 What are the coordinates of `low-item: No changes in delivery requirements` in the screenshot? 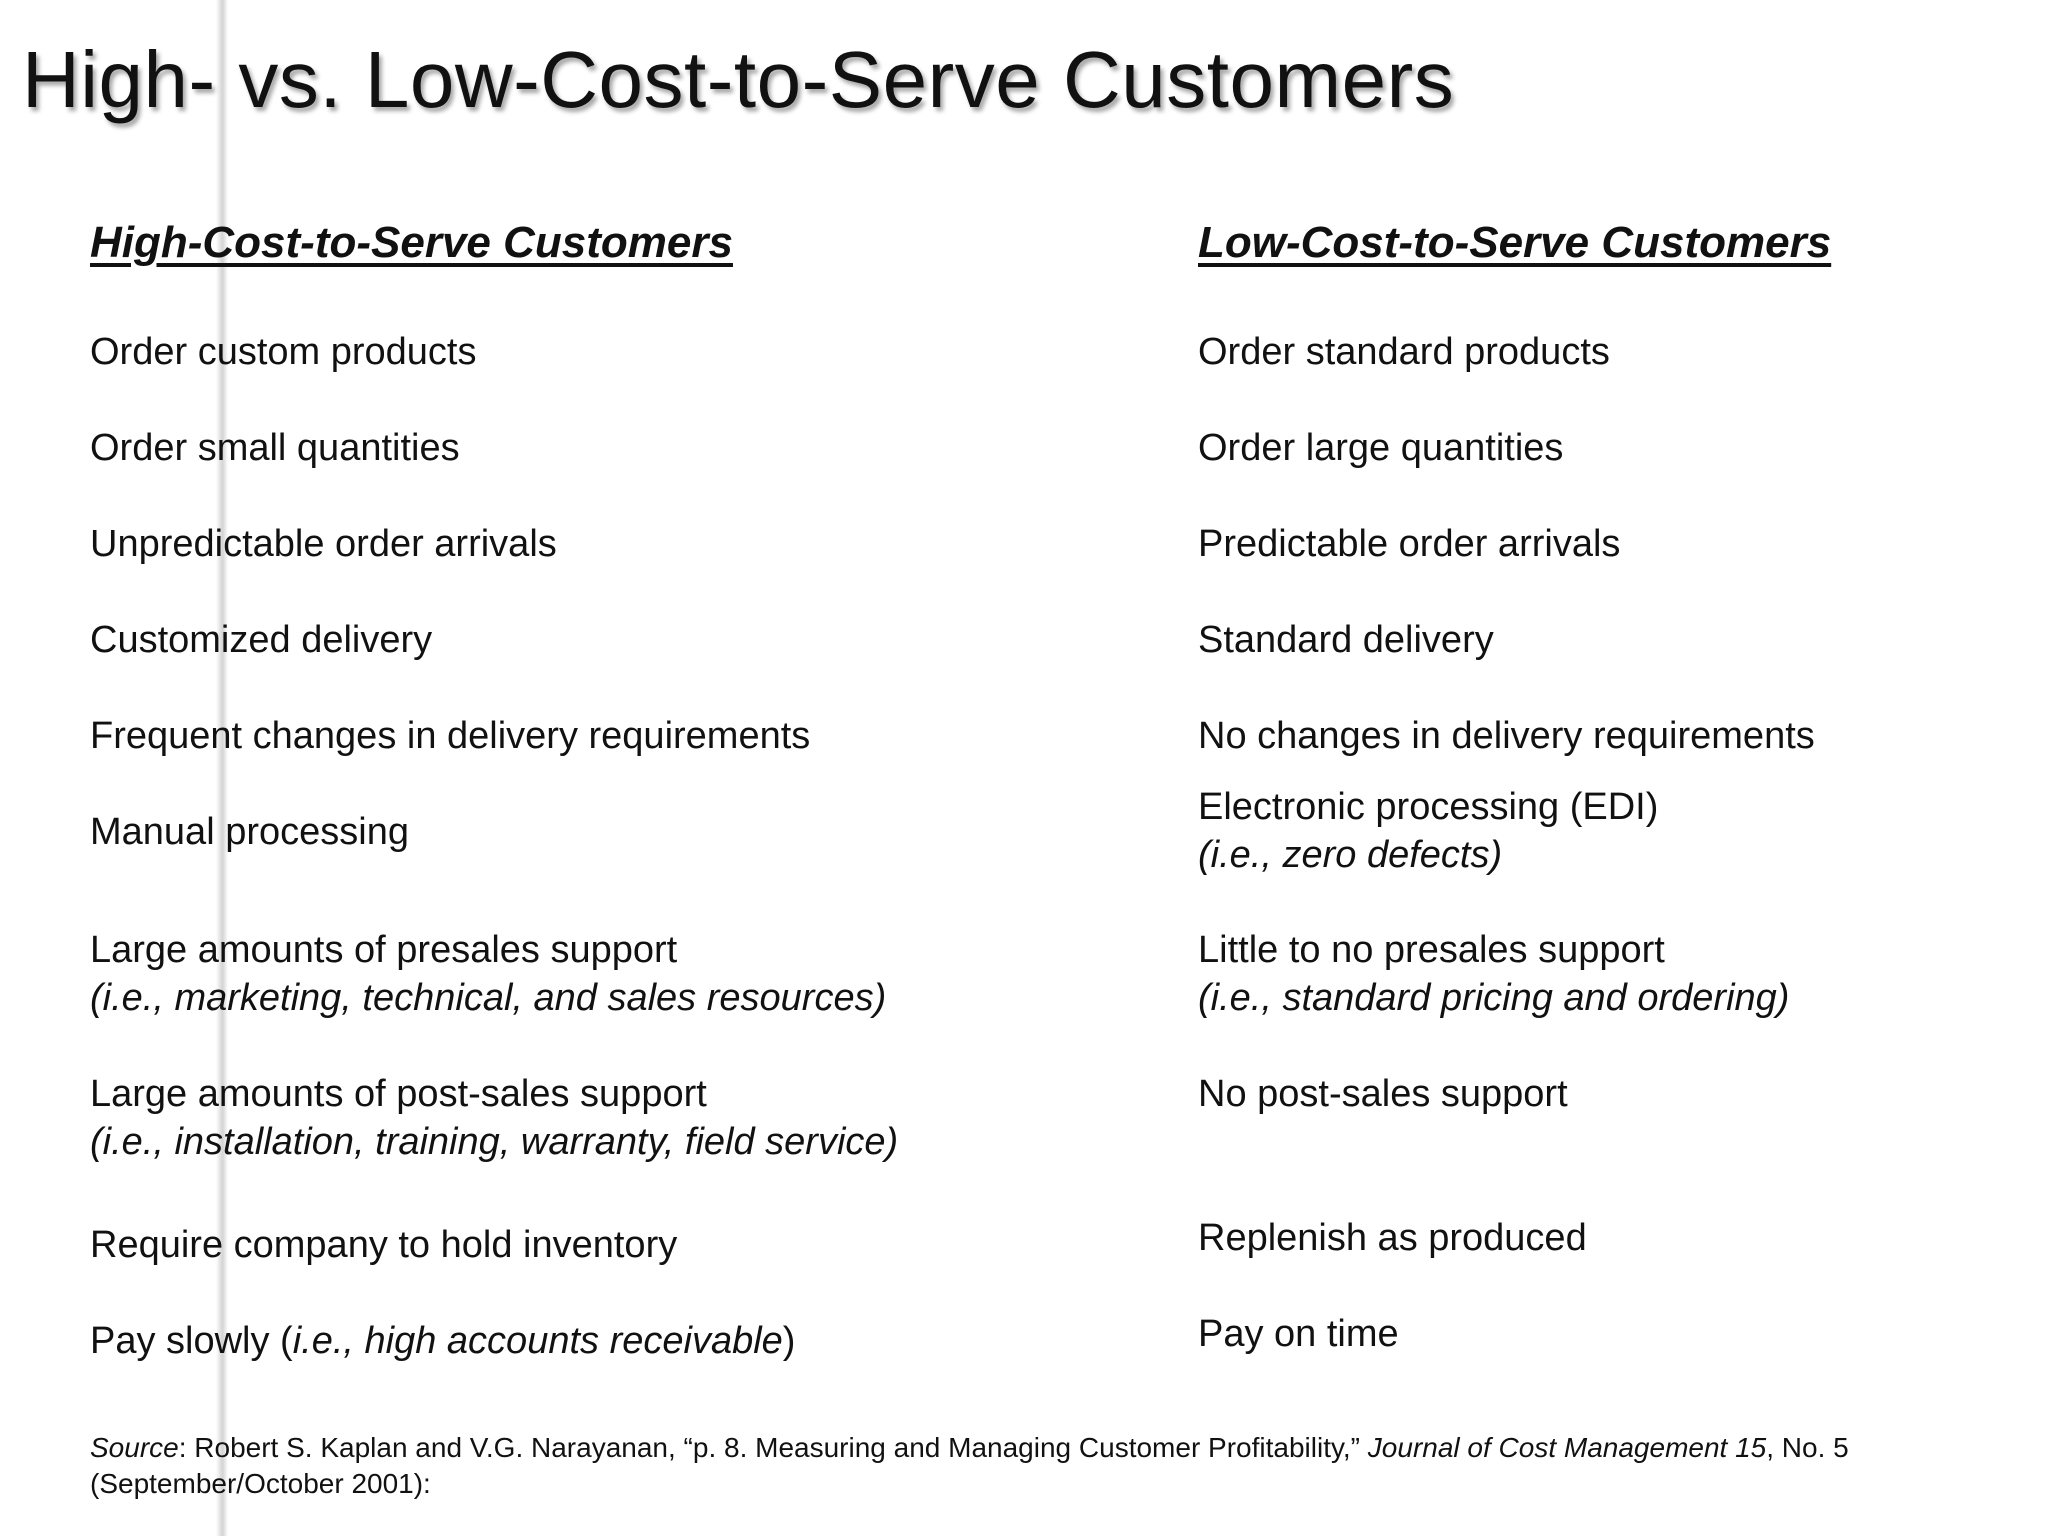 It's located at (1506, 736).